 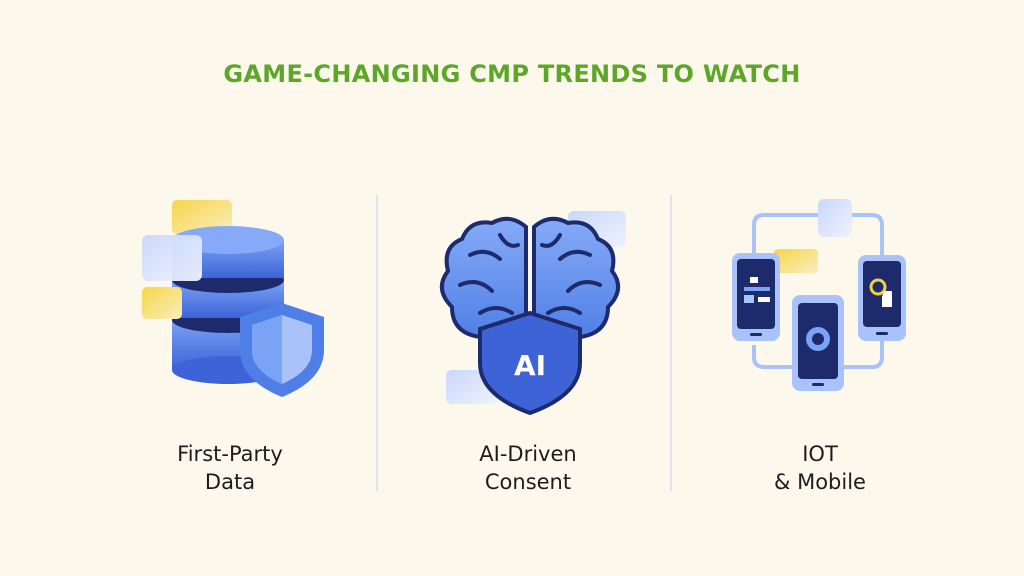 I want to click on trend-ai-driven-consent: AI AI-Driven Consent, so click(x=528, y=345).